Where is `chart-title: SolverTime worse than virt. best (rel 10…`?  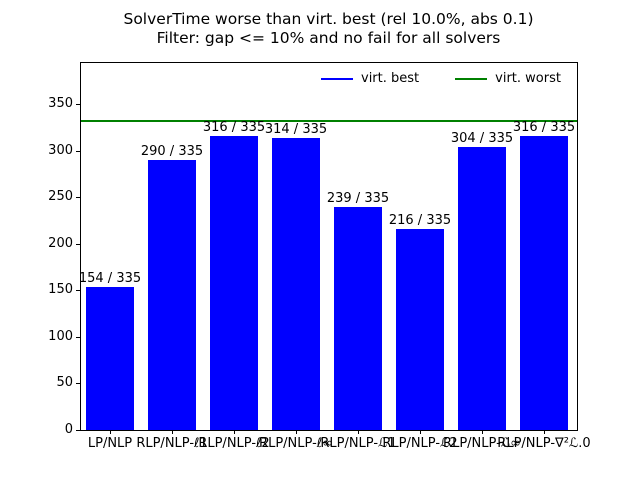
chart-title: SolverTime worse than virt. best (rel 10… is located at coordinates (328, 28).